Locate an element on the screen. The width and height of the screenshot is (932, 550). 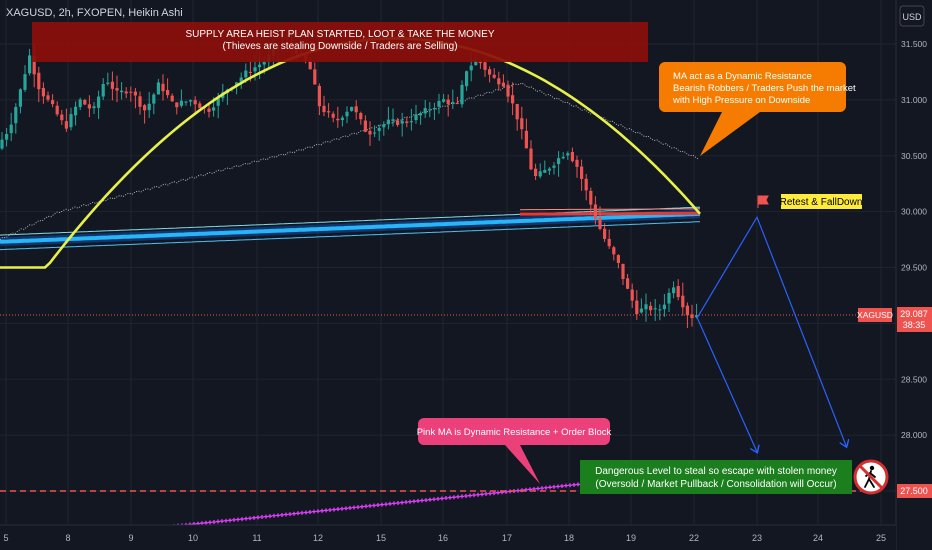
projection-path-direct is located at coordinates (726, 384).